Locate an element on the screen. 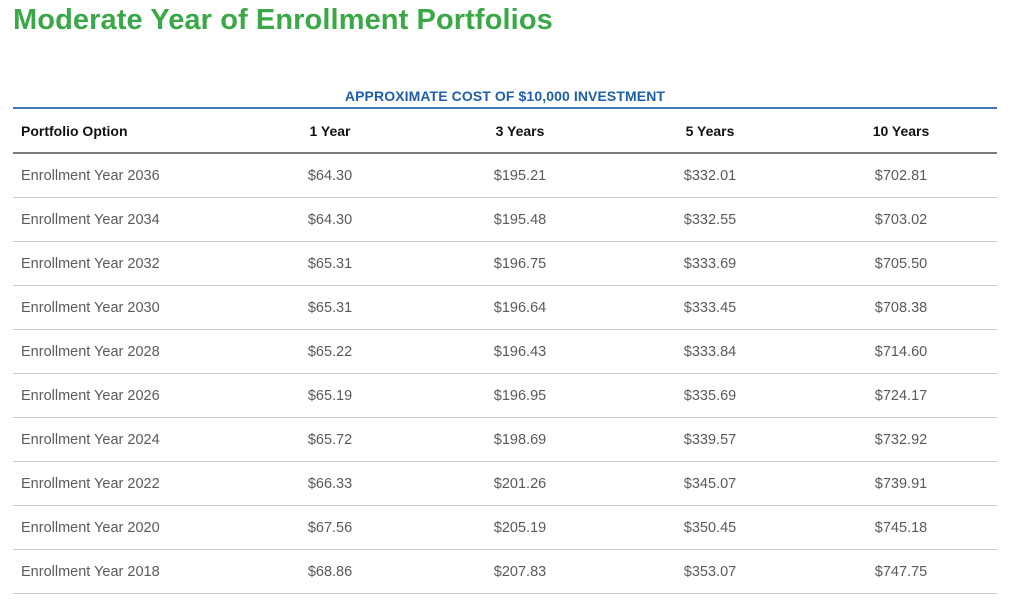 This screenshot has height=608, width=1024. cell-1-year: $68.86 is located at coordinates (330, 571).